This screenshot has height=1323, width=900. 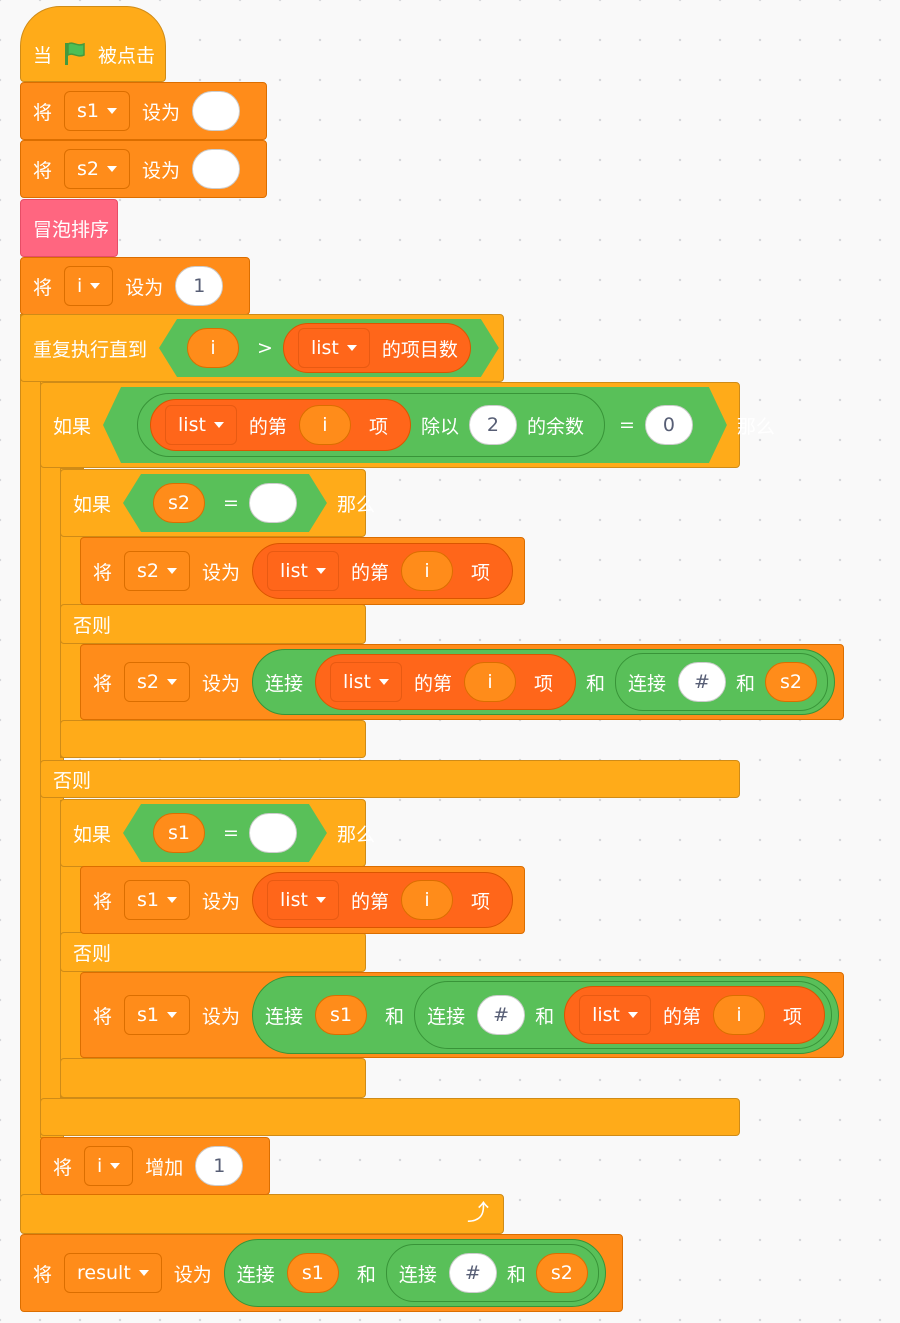 I want to click on set-result-block: 将 result 设为 连接 s1 和 连接 # 和 s2, so click(x=321, y=1273).